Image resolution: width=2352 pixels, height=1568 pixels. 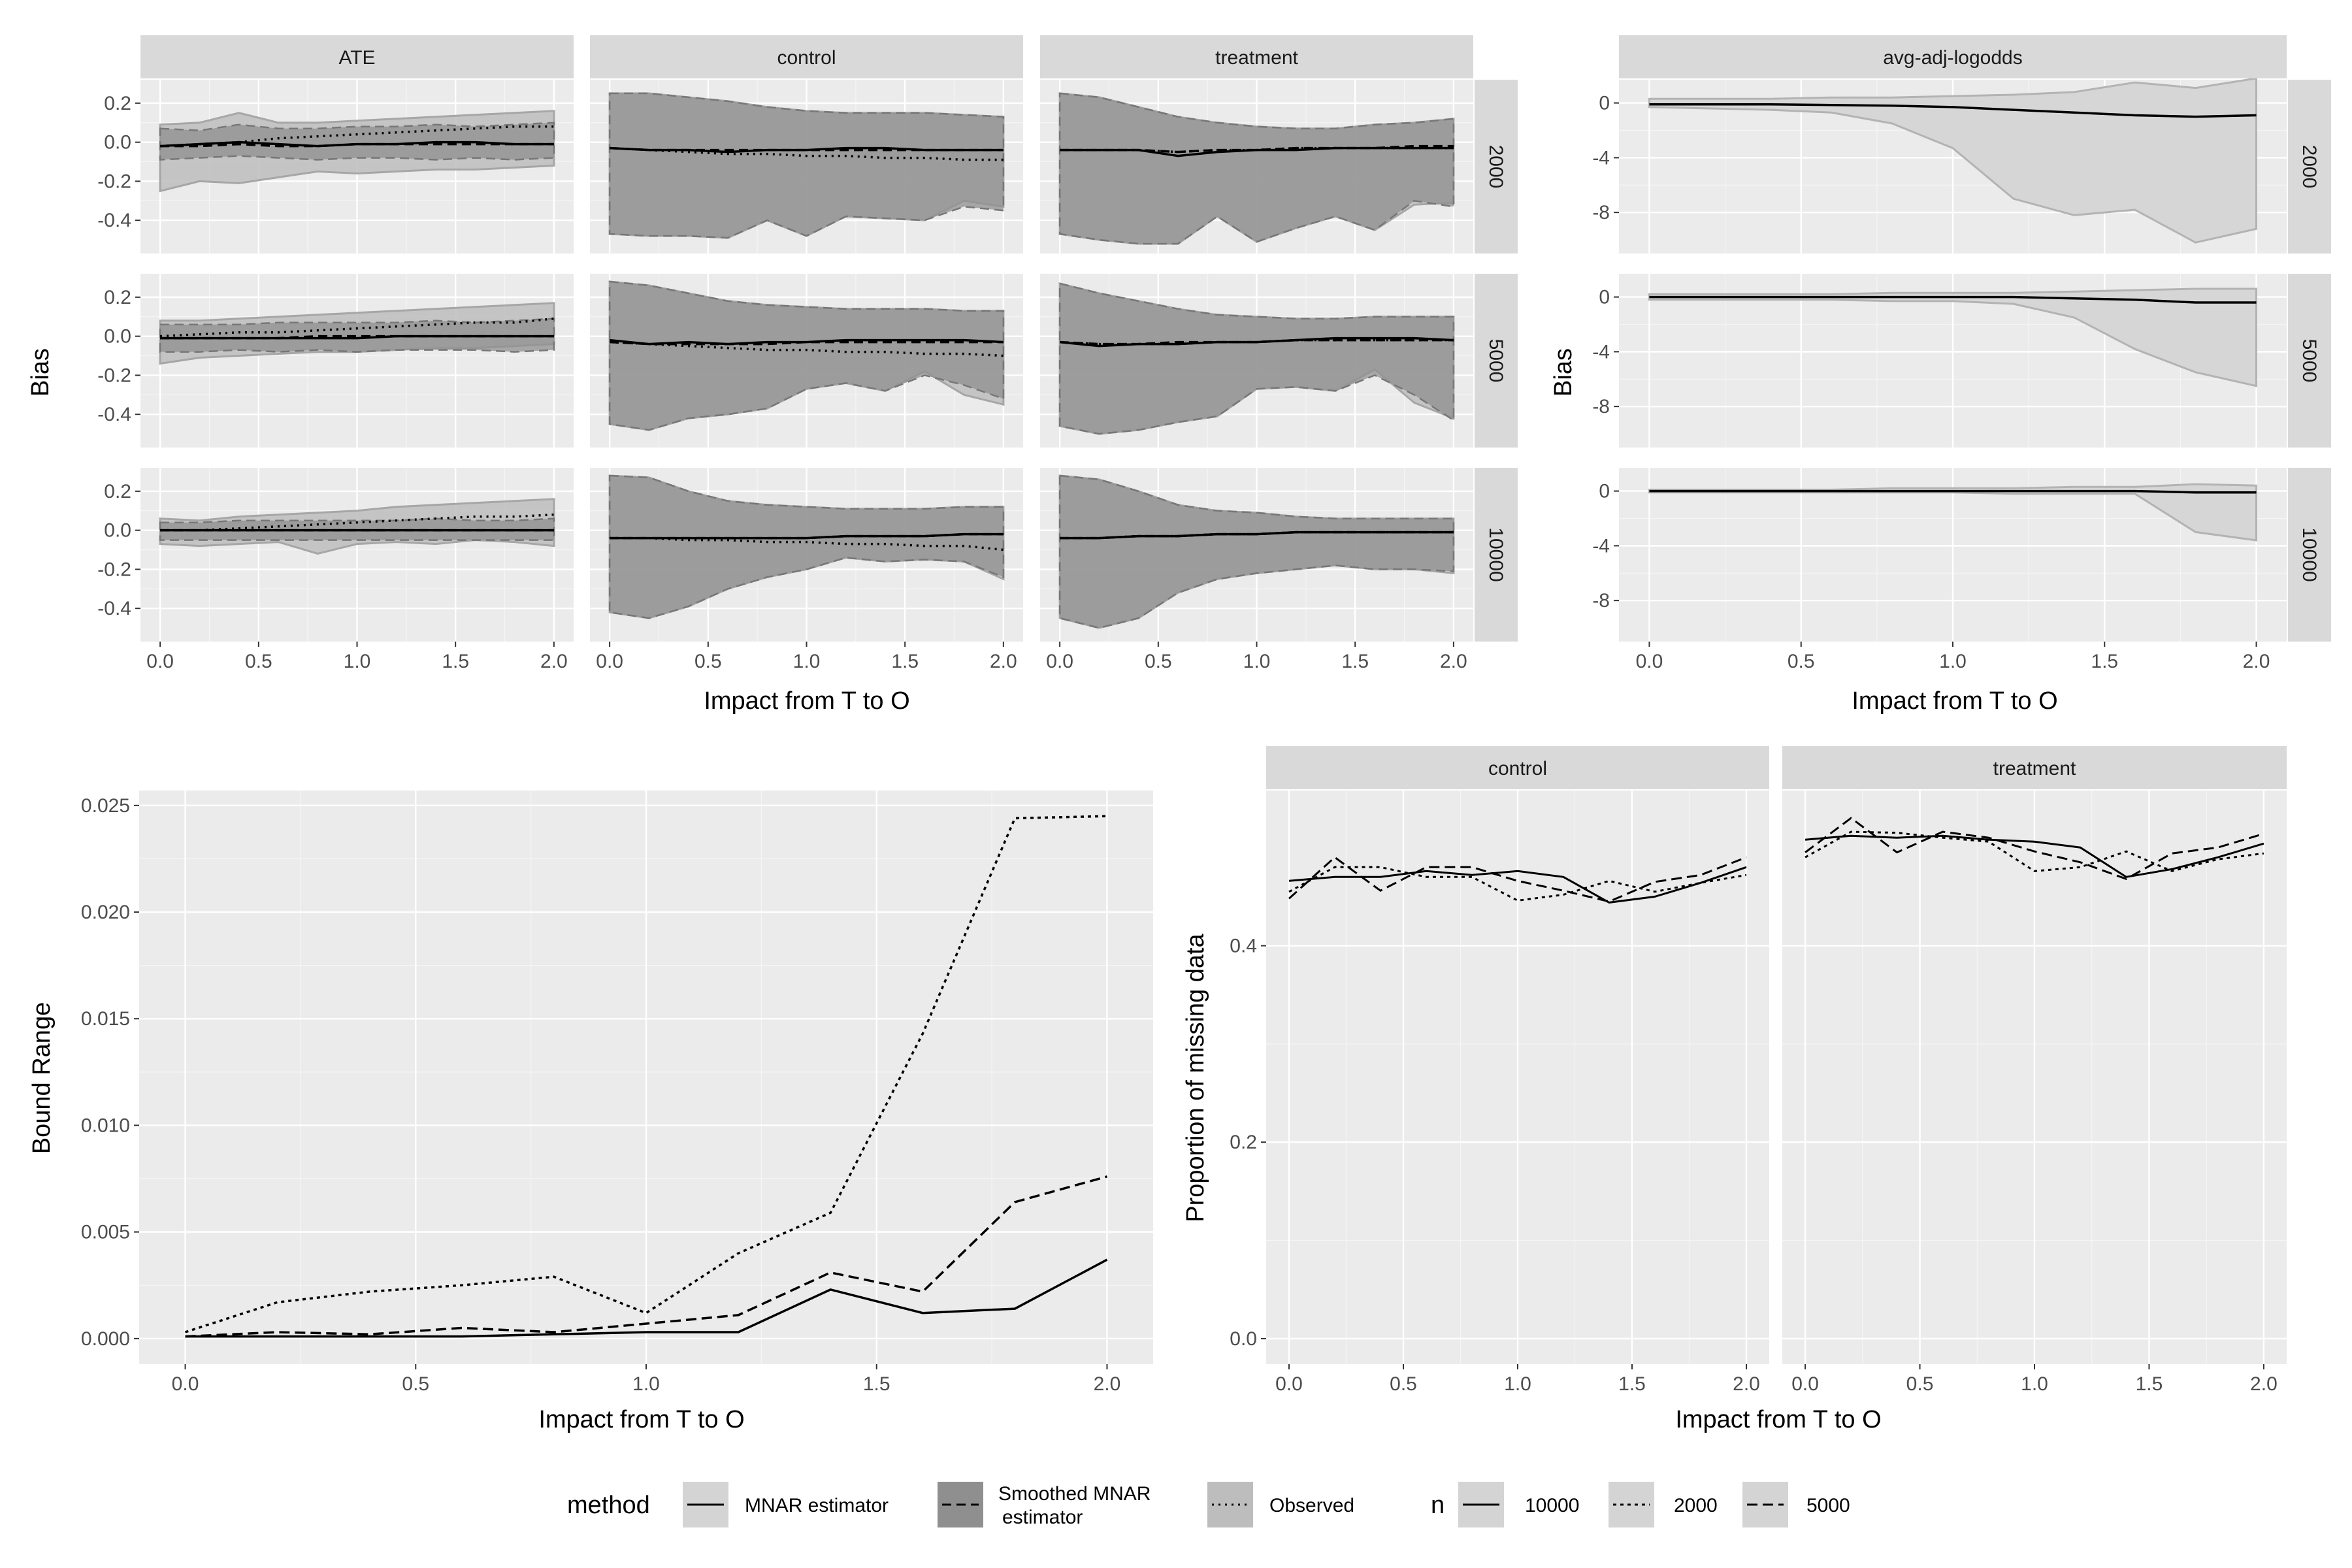 I want to click on bound-y-tick-label: 0.020, so click(x=105, y=912).